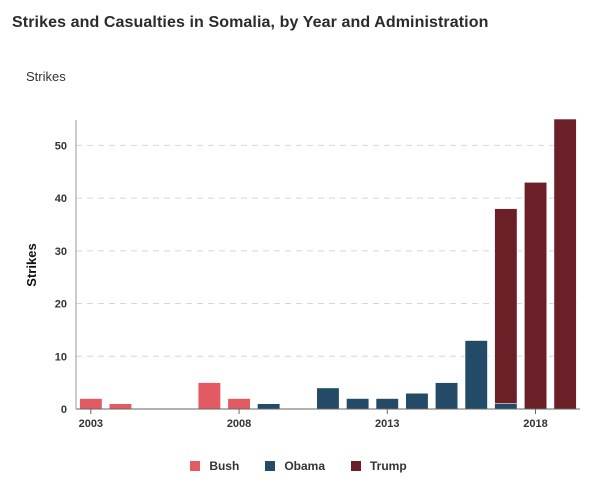  Describe the element at coordinates (239, 424) in the screenshot. I see `x-tick-label: 2008` at that location.